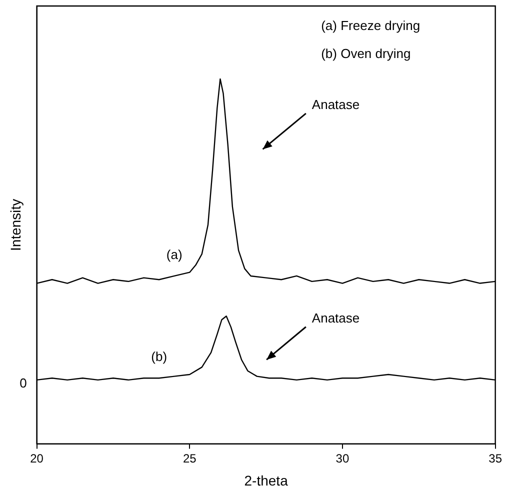 The height and width of the screenshot is (498, 505). Describe the element at coordinates (266, 480) in the screenshot. I see `x-axis-title: 2-theta` at that location.